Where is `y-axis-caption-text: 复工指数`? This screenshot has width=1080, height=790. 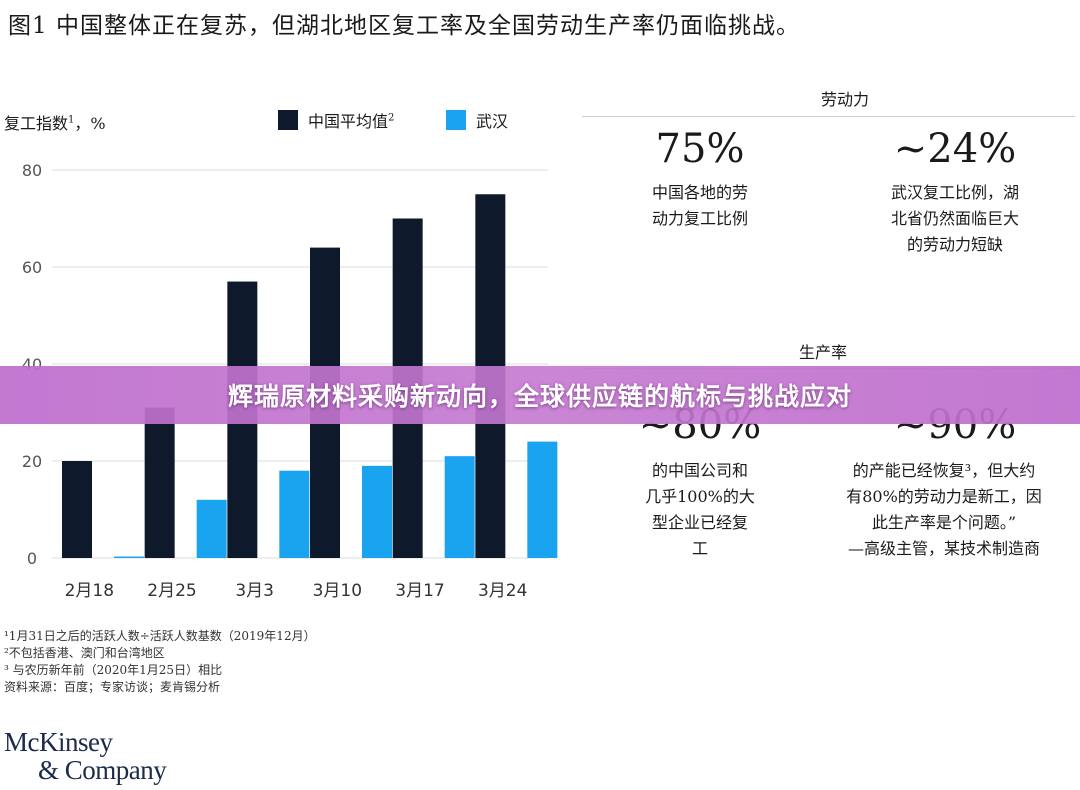
y-axis-caption-text: 复工指数 is located at coordinates (36, 123).